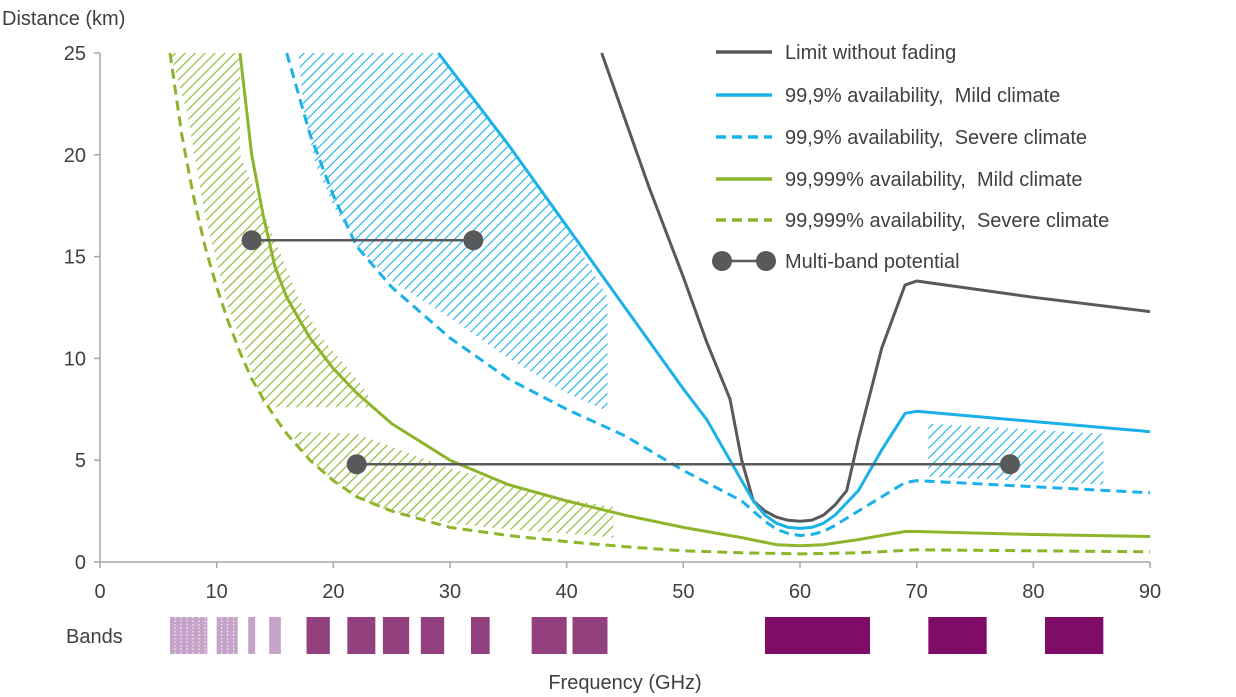 Image resolution: width=1236 pixels, height=697 pixels. I want to click on legend-item-multiband: Multi-band potential, so click(836, 262).